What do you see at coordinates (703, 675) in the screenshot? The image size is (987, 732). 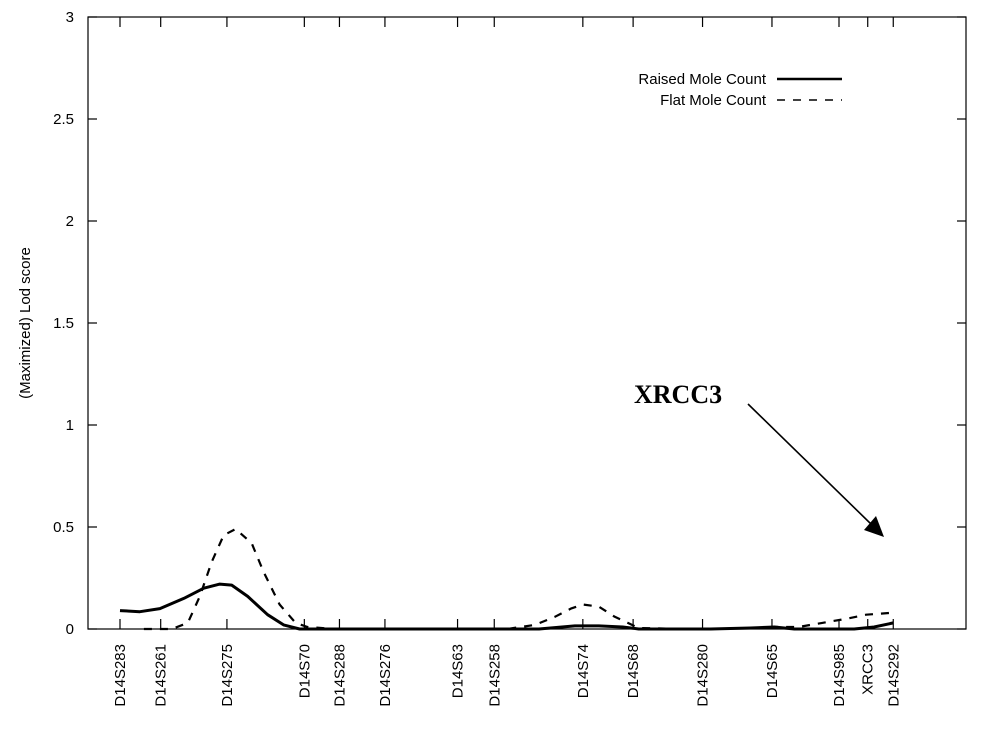 I see `x-tick-label: D14S280` at bounding box center [703, 675].